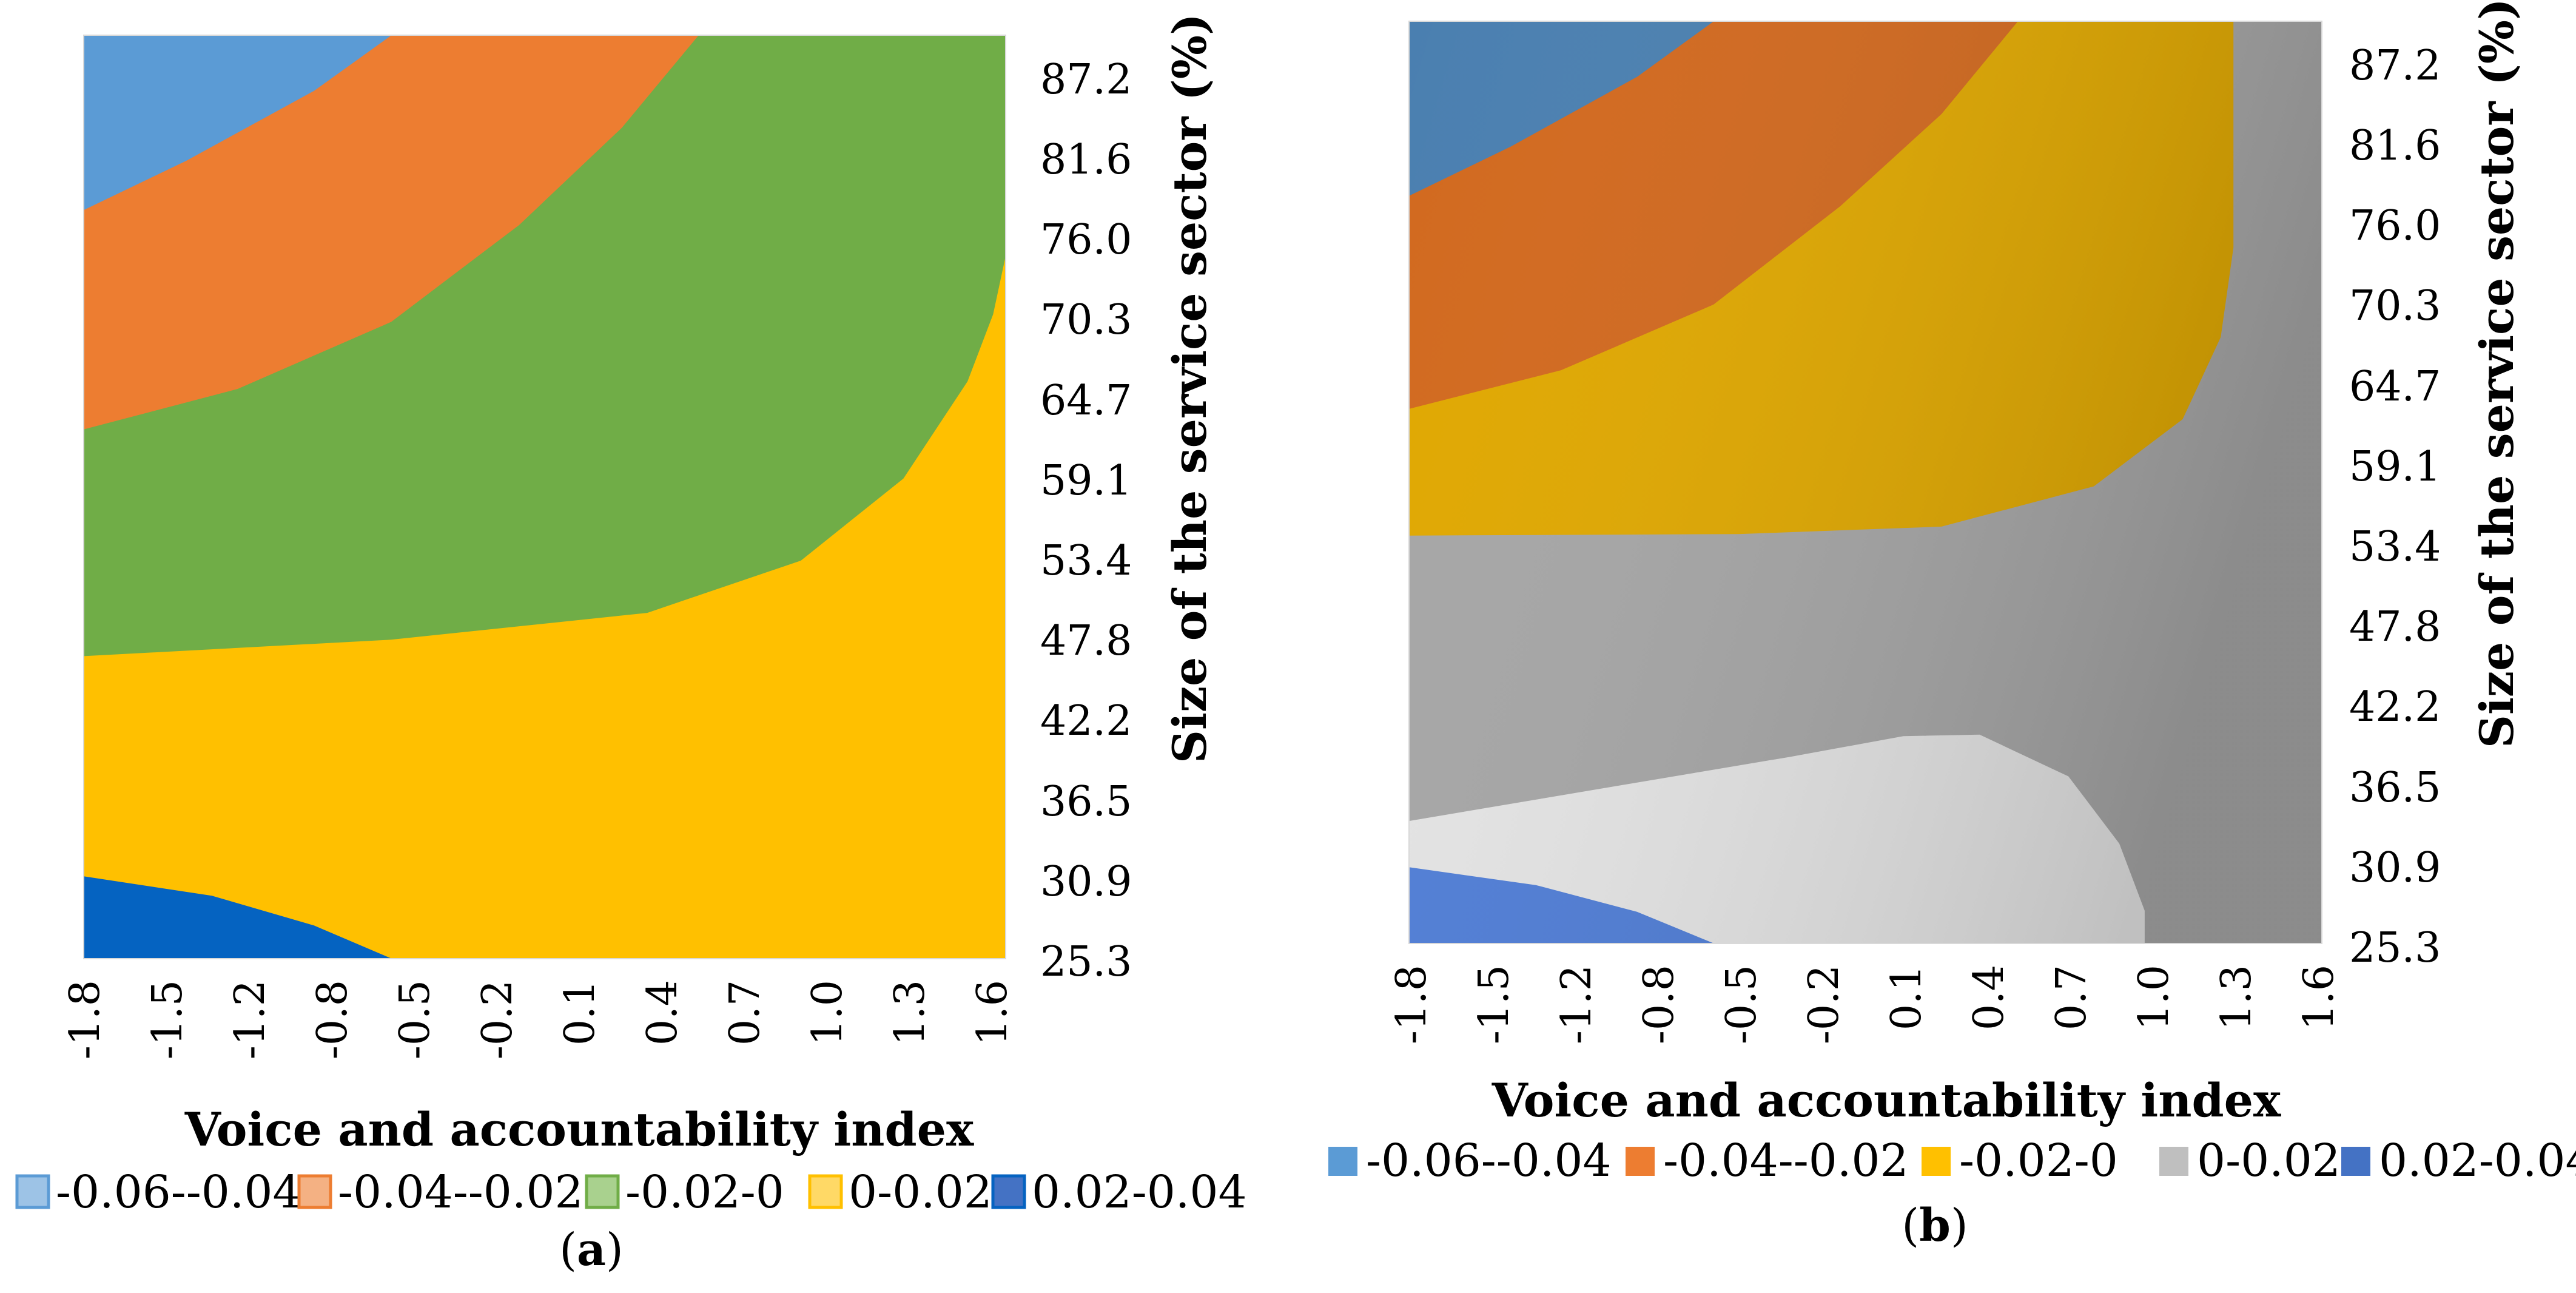 Image resolution: width=2576 pixels, height=1293 pixels. I want to click on panel-label-letter: b, so click(1935, 1226).